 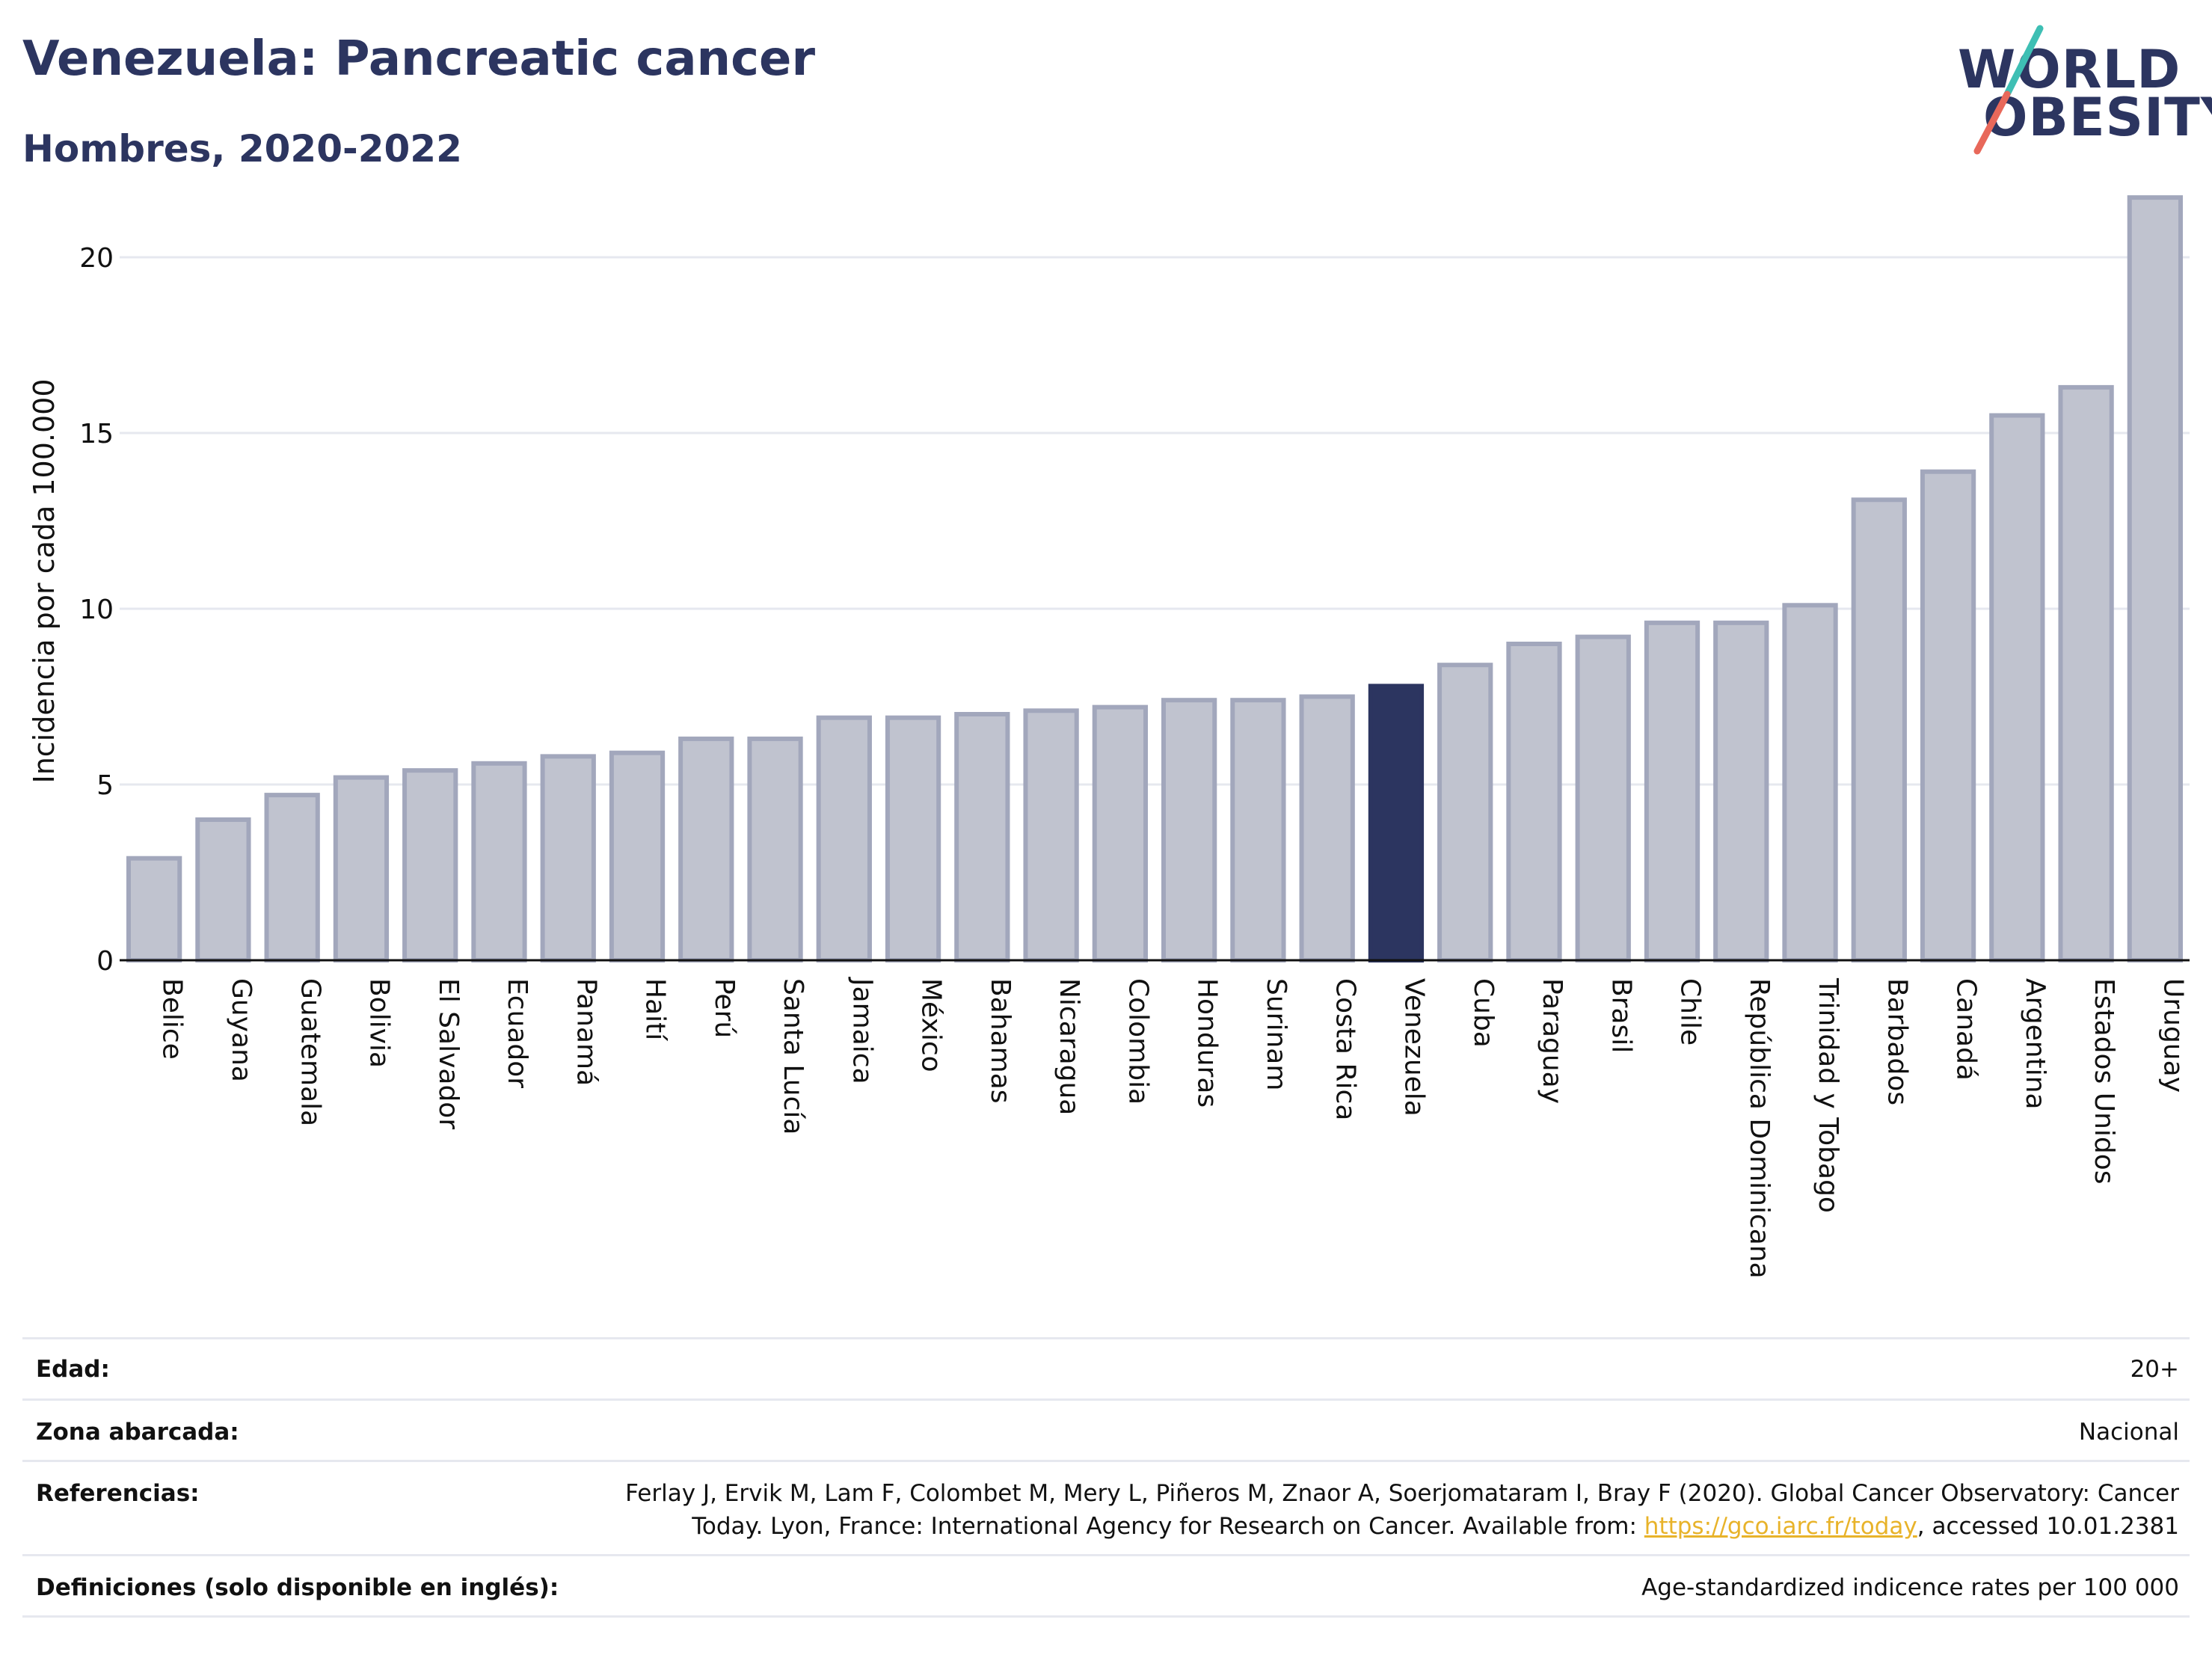 I want to click on bar-estados-unidos, so click(x=2086, y=673).